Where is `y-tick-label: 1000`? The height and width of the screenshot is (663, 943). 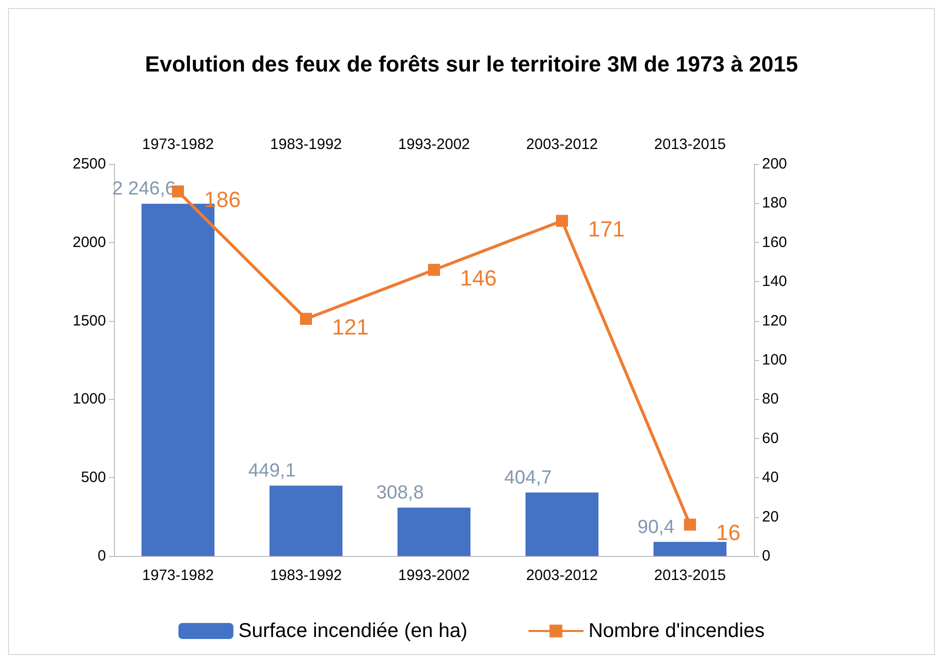
y-tick-label: 1000 is located at coordinates (89, 399).